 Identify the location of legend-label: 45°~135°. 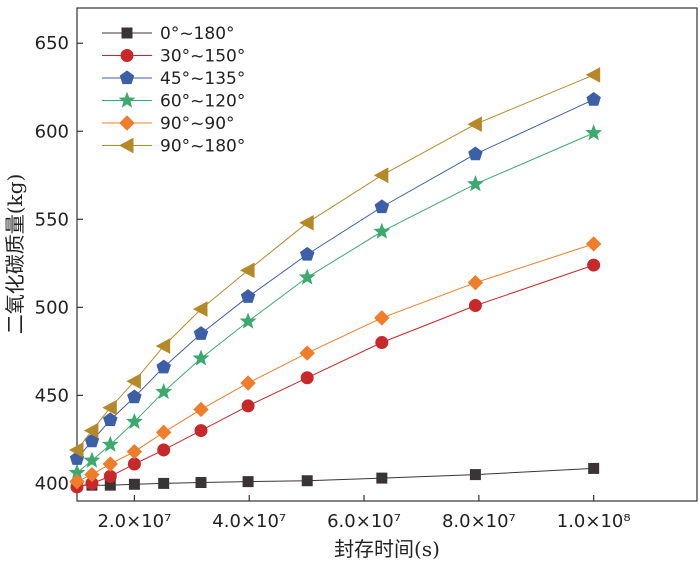
(202, 79).